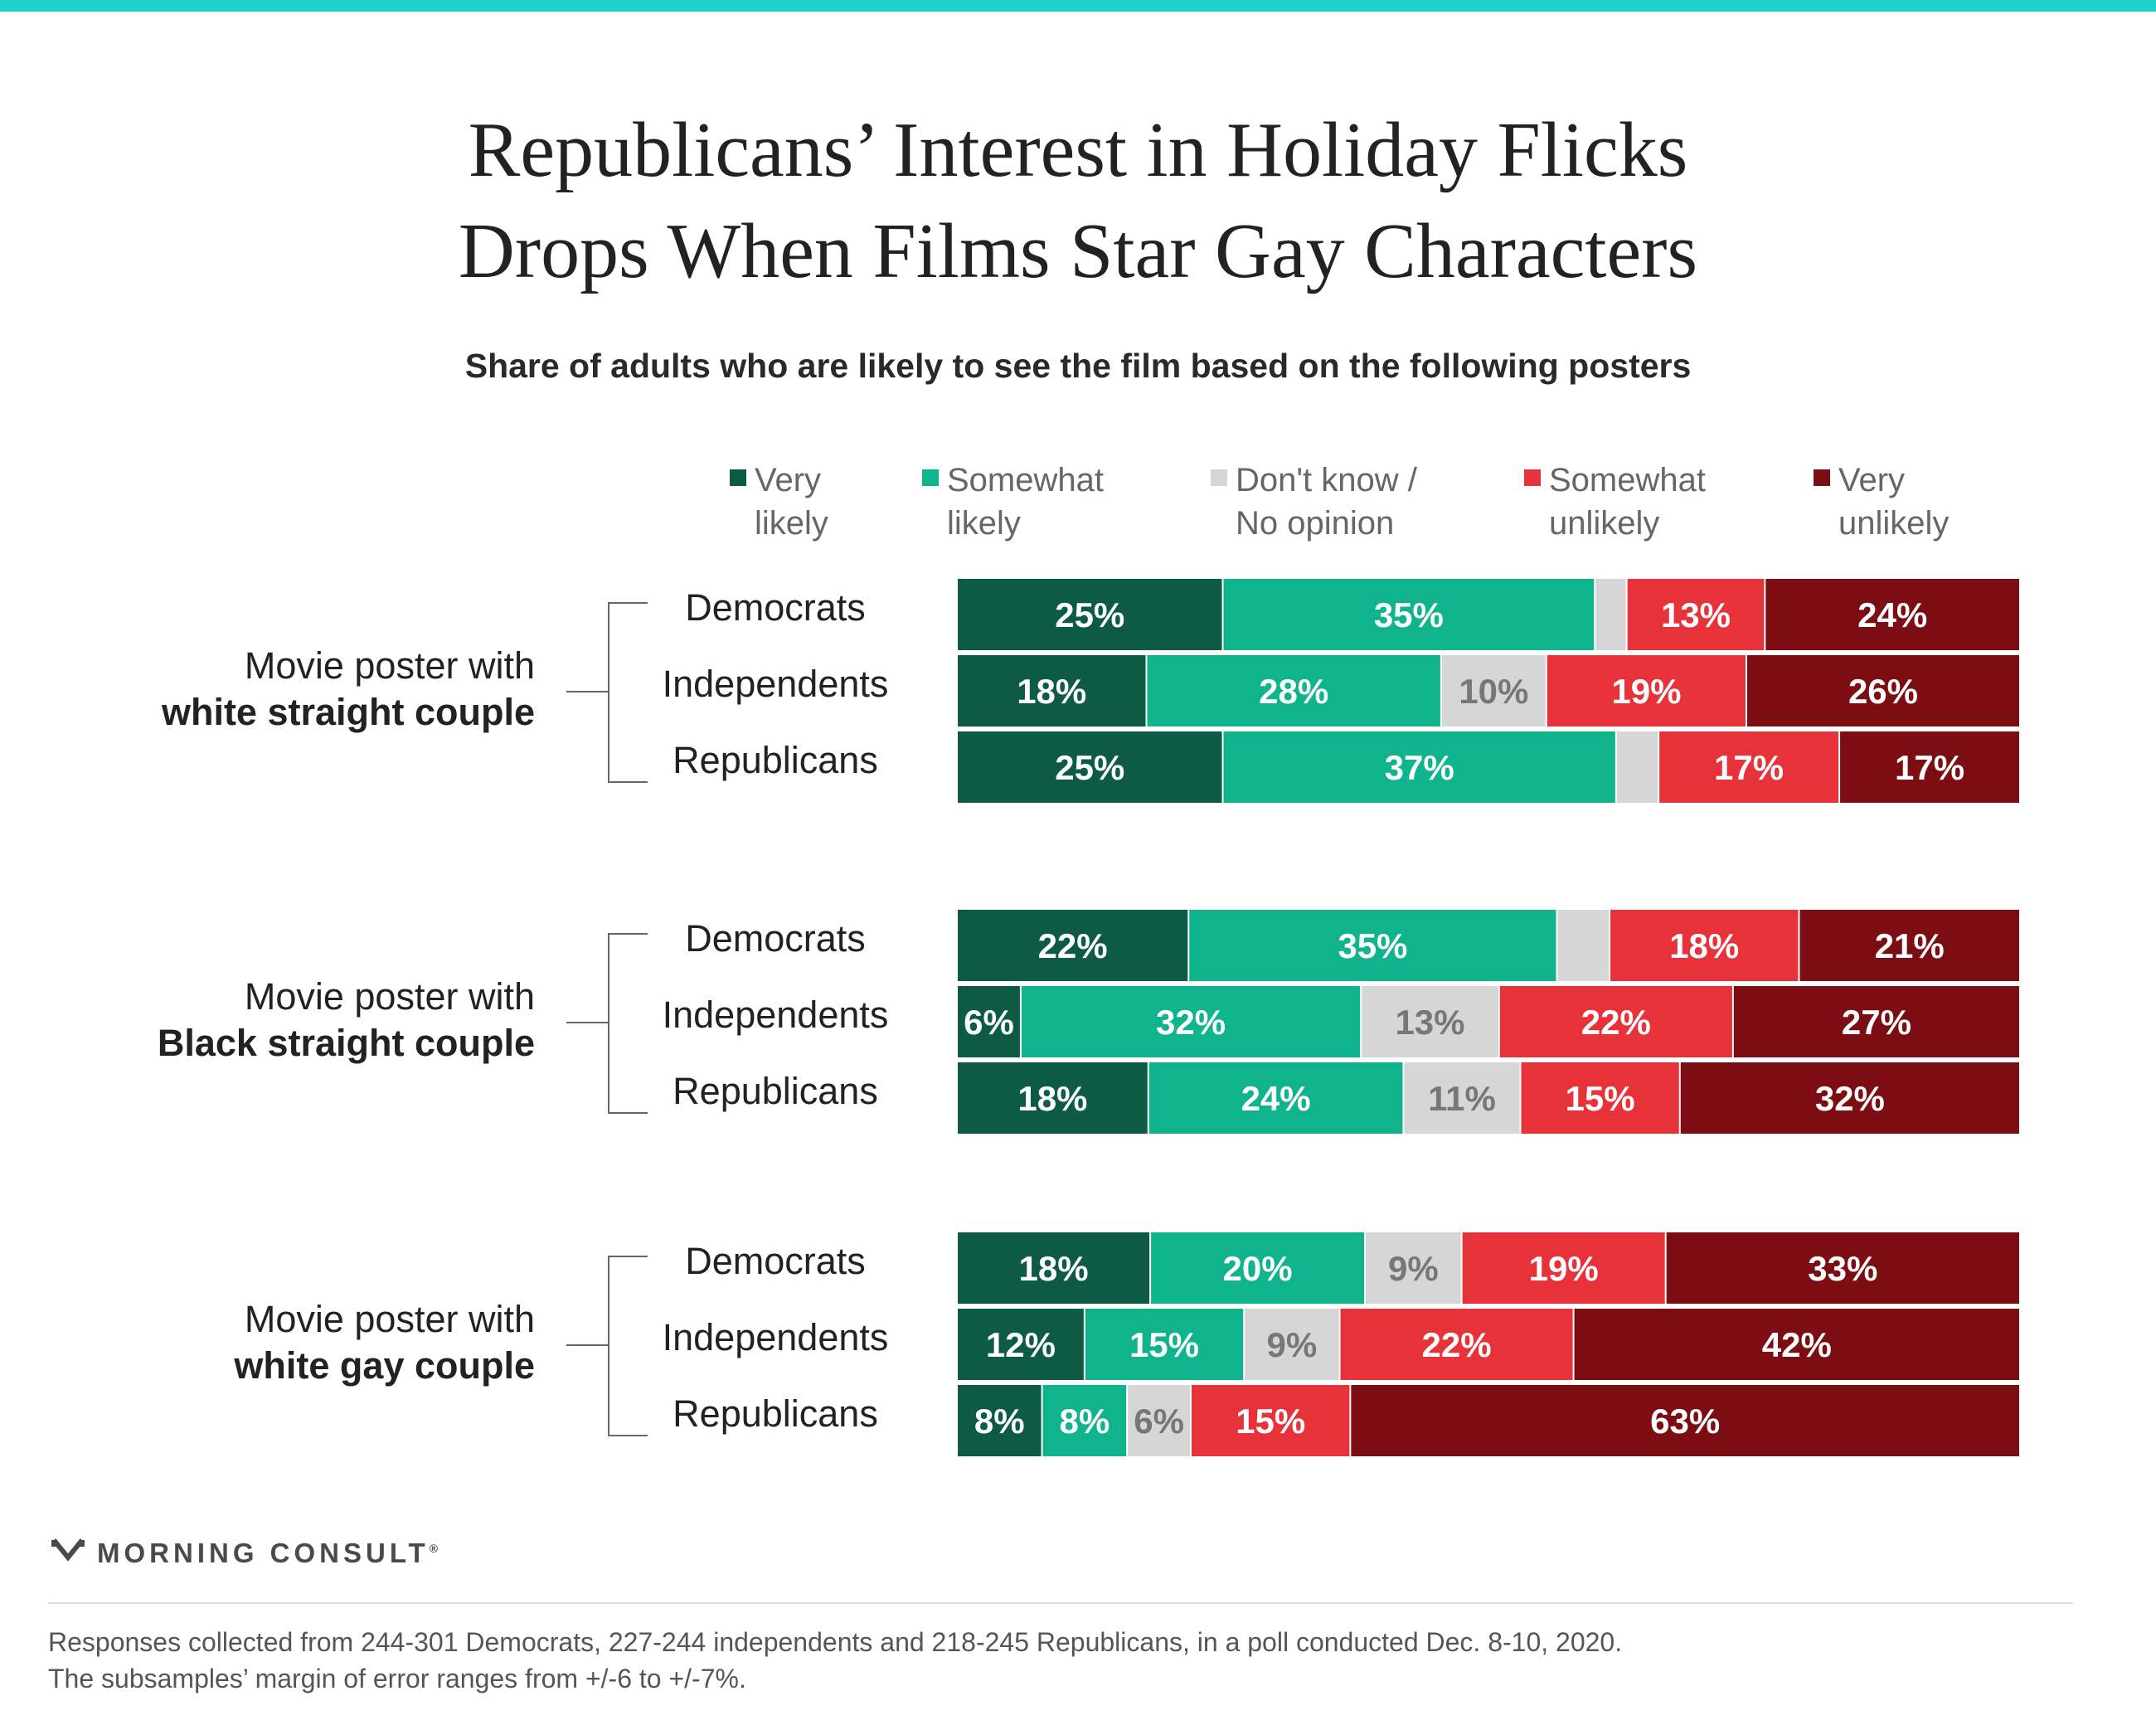  Describe the element at coordinates (1326, 480) in the screenshot. I see `legend-label-line: Don't know /` at that location.